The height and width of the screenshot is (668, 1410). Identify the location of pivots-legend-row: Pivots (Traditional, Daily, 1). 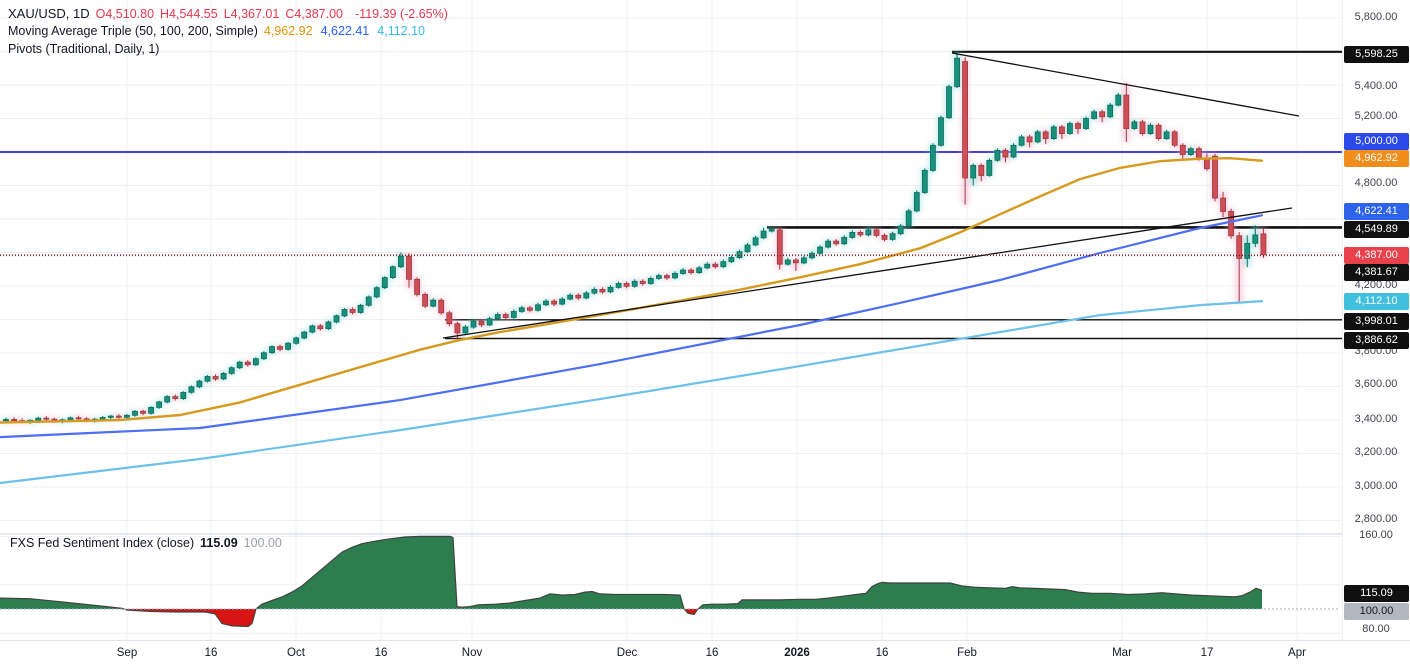
(83, 49).